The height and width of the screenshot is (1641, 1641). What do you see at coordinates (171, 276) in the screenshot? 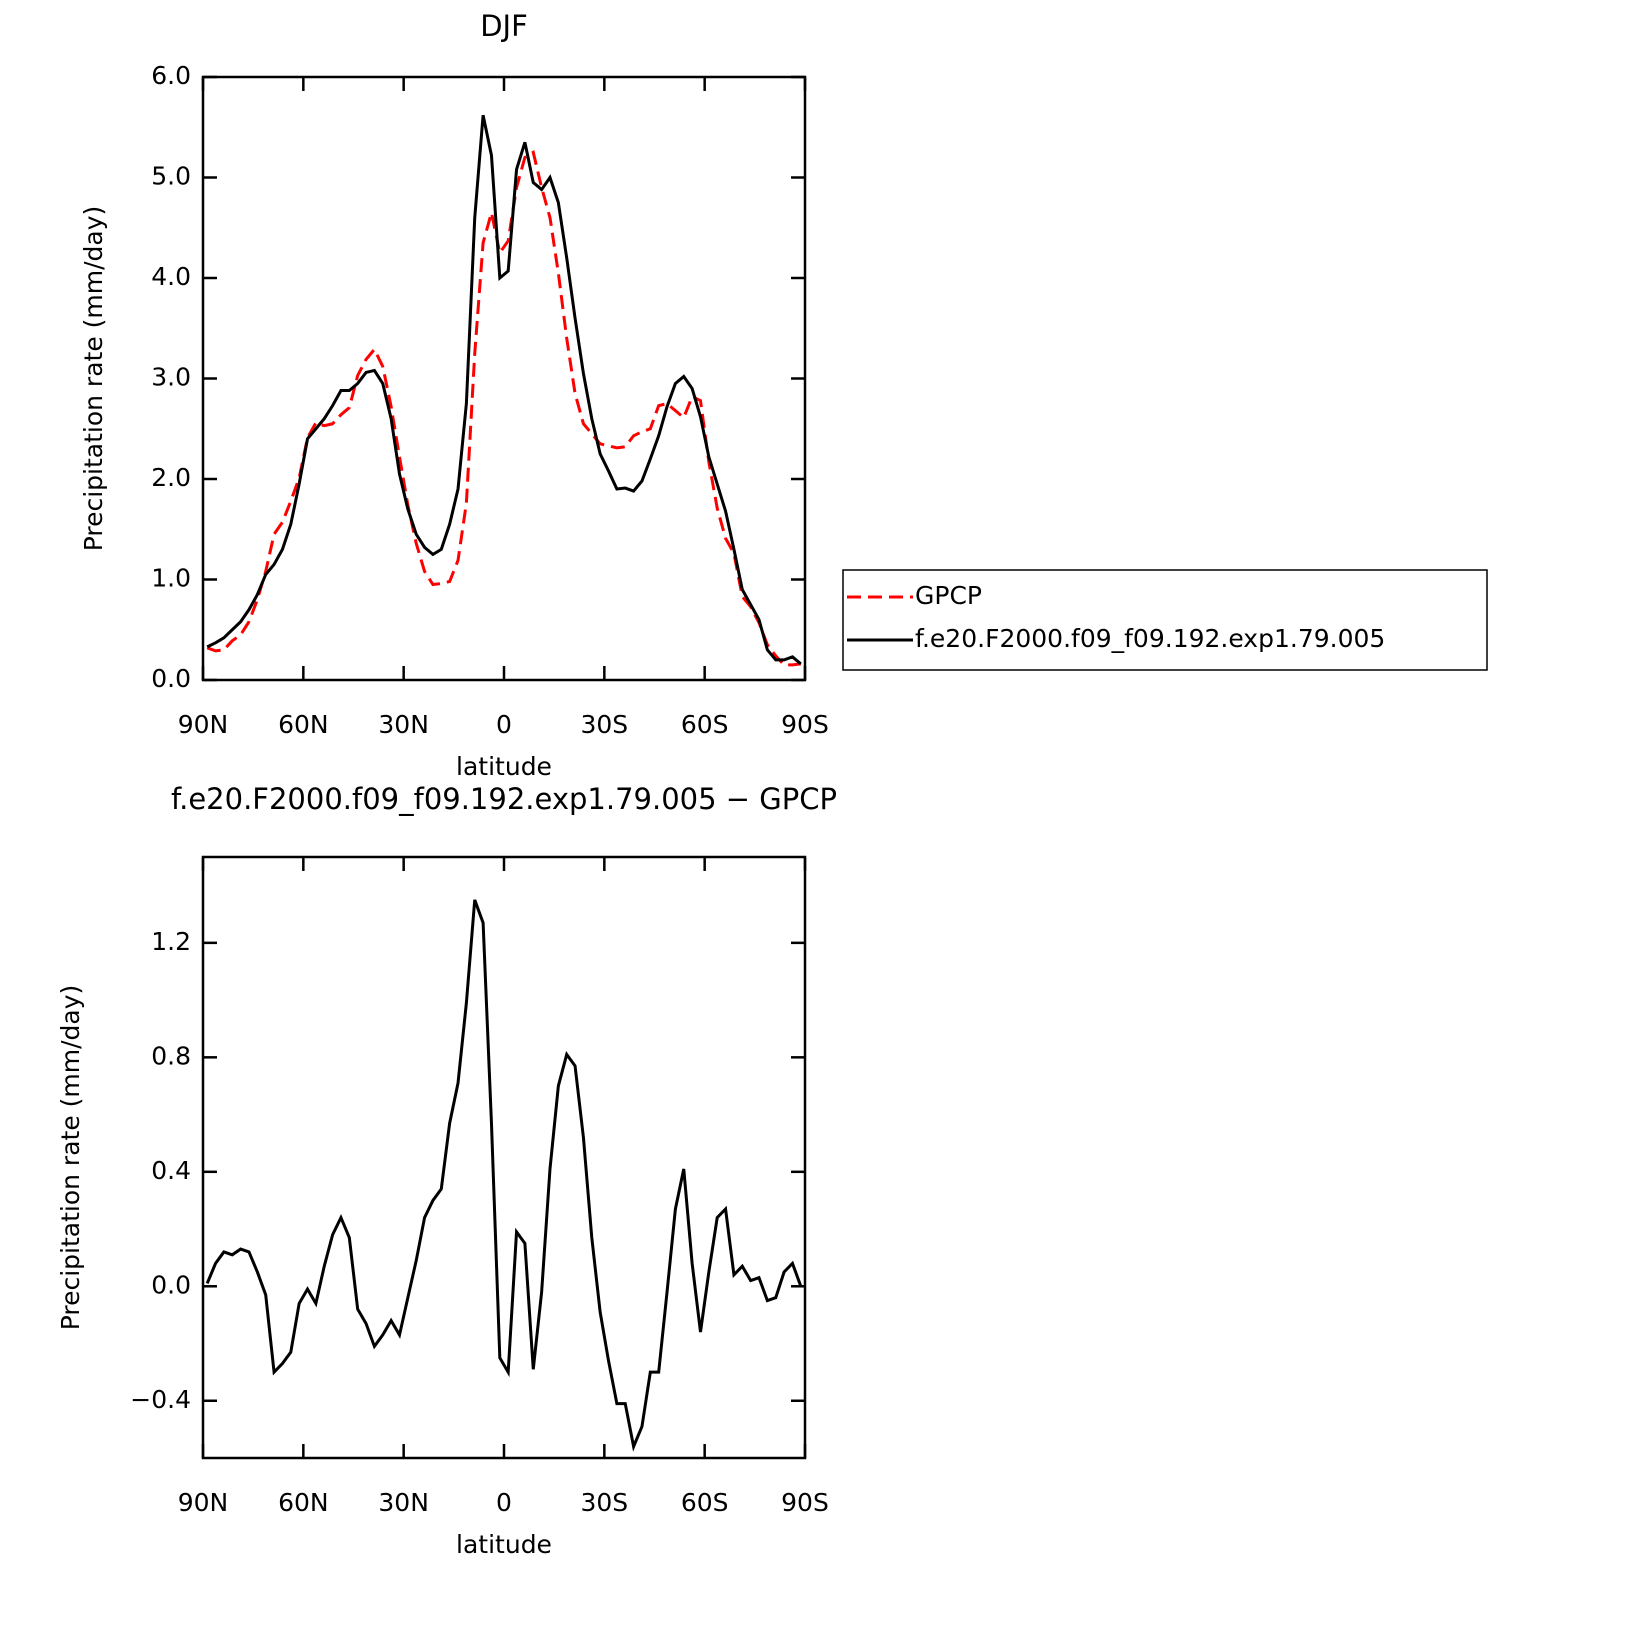
I see `y-tick-label: 4.0` at bounding box center [171, 276].